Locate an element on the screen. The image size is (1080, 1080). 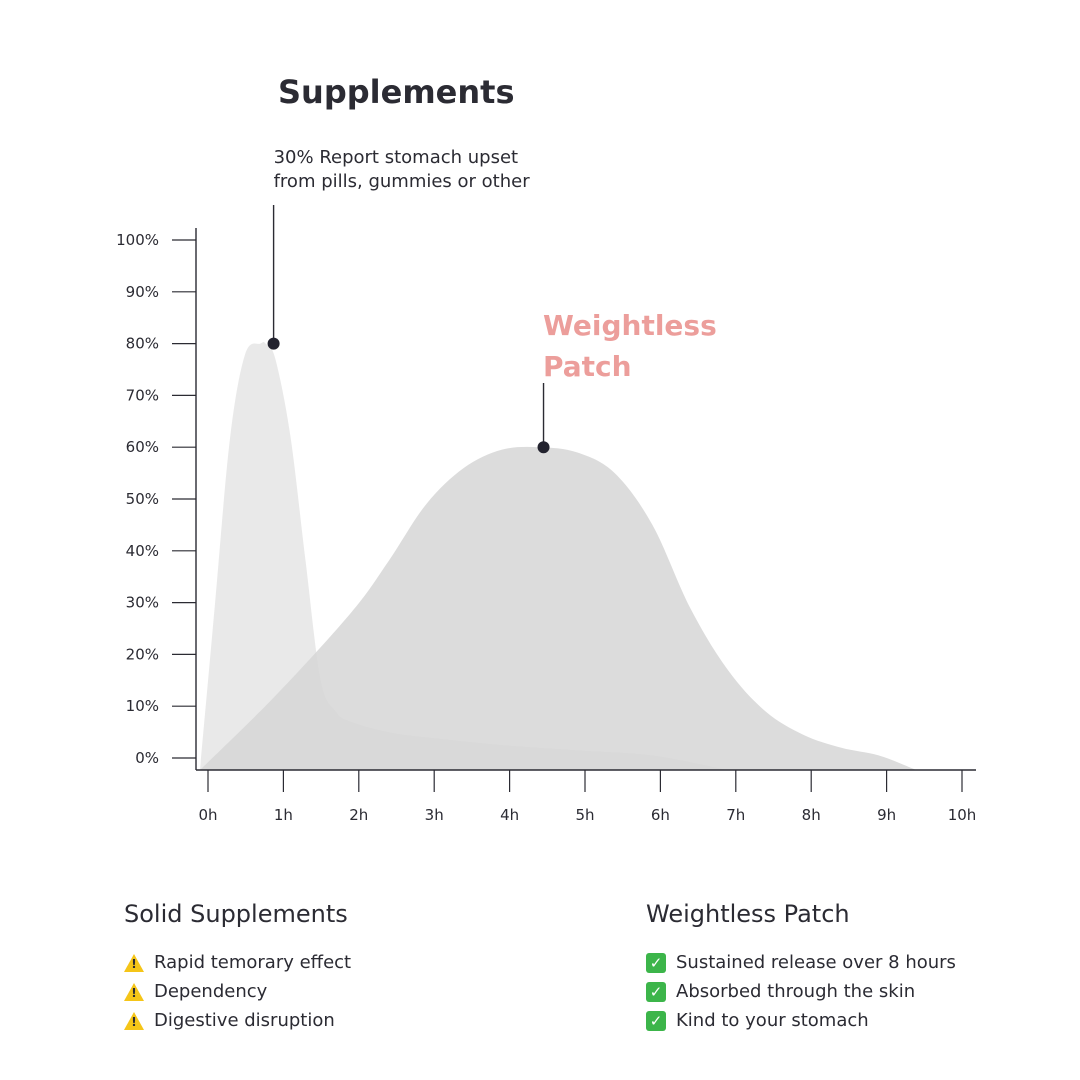
list-item-label: Digestive disruption is located at coordinates (244, 1020).